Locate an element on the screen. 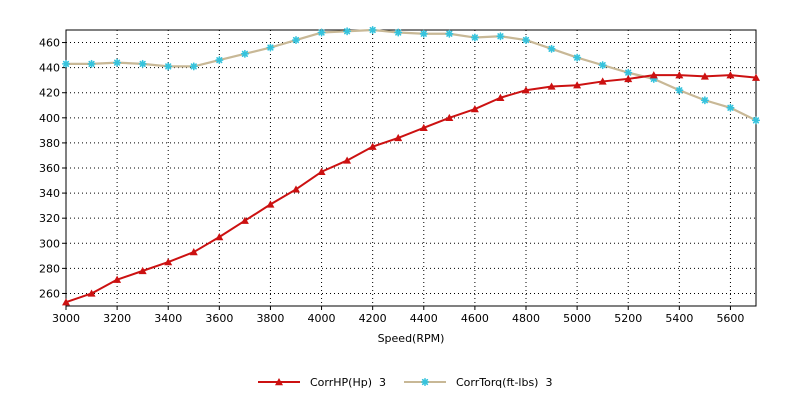 This screenshot has height=400, width=800. y-tick-label: 260 is located at coordinates (49, 293).